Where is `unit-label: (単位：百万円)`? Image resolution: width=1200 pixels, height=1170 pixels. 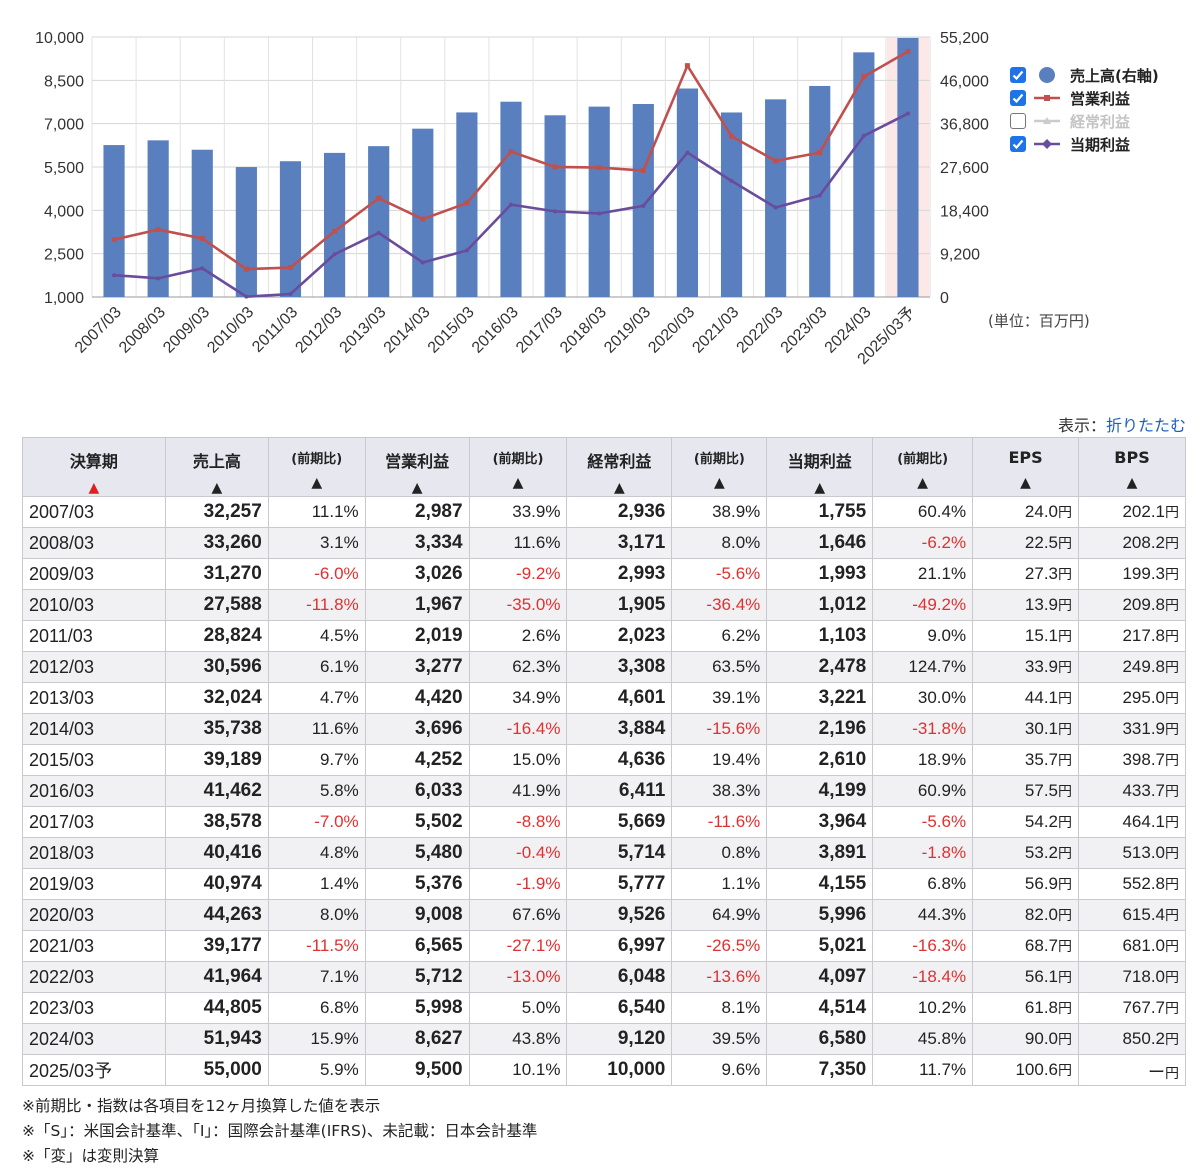 unit-label: (単位：百万円) is located at coordinates (1039, 321).